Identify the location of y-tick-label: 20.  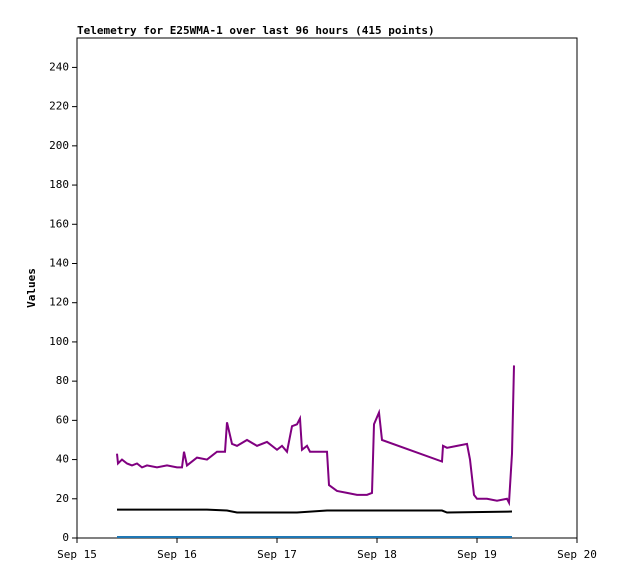
(62, 498).